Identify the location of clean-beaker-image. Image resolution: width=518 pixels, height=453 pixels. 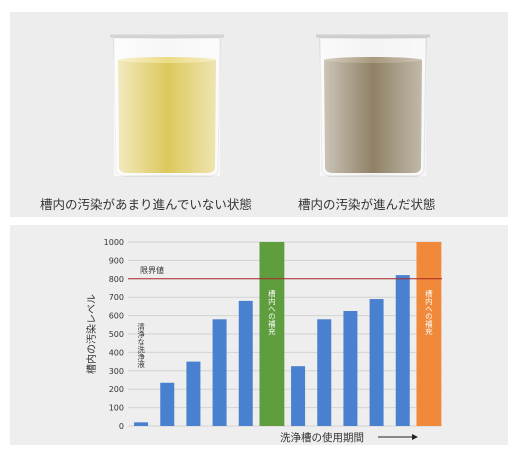
(167, 104).